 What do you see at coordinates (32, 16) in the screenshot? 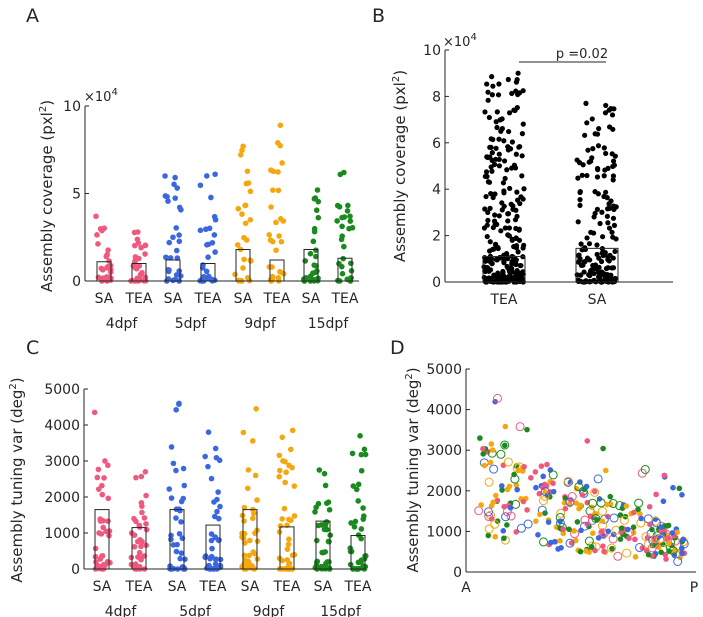
I see `panel-letter-a: A` at bounding box center [32, 16].